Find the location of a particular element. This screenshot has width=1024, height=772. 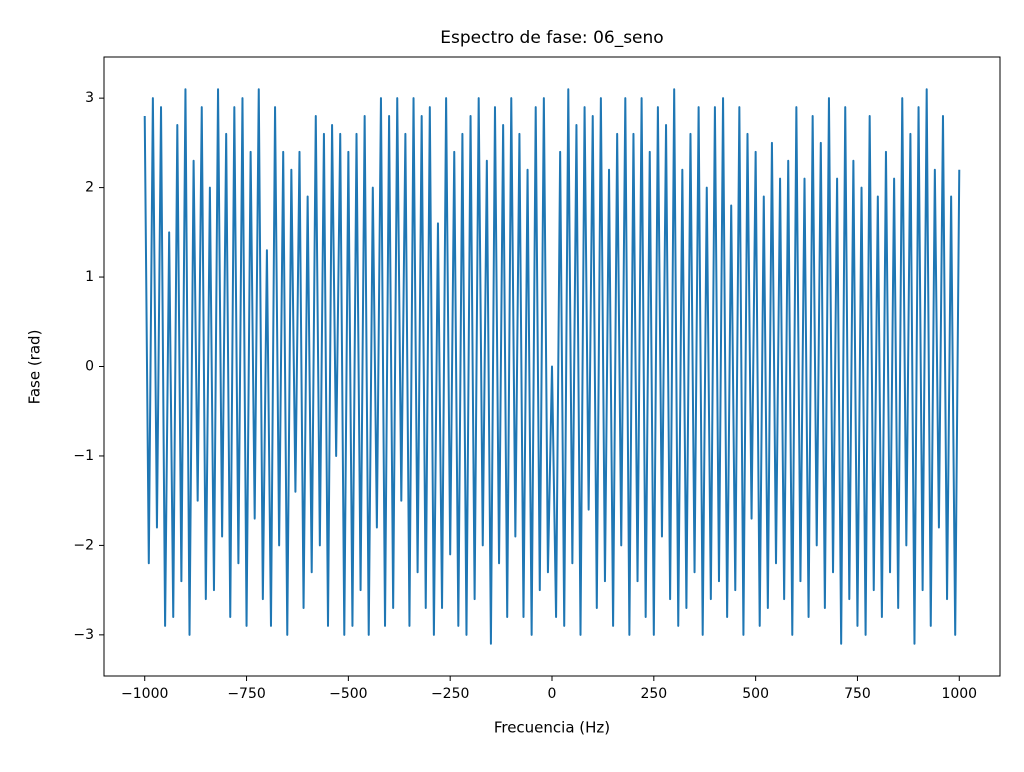

y-tick-label: 1 is located at coordinates (89, 277).